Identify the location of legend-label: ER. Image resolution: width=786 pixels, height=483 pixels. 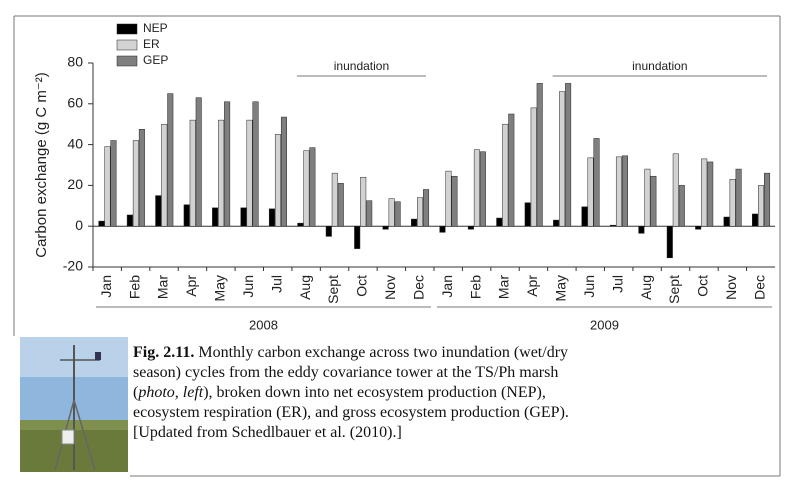
(151, 44).